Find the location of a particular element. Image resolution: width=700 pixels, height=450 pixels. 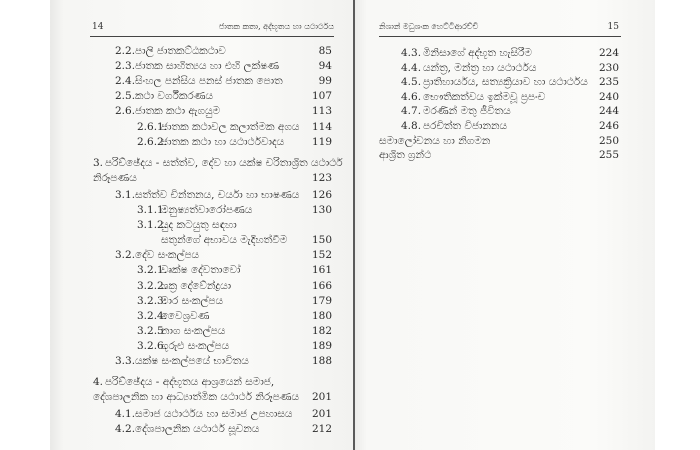

entry-page-number: 161 is located at coordinates (321, 270).